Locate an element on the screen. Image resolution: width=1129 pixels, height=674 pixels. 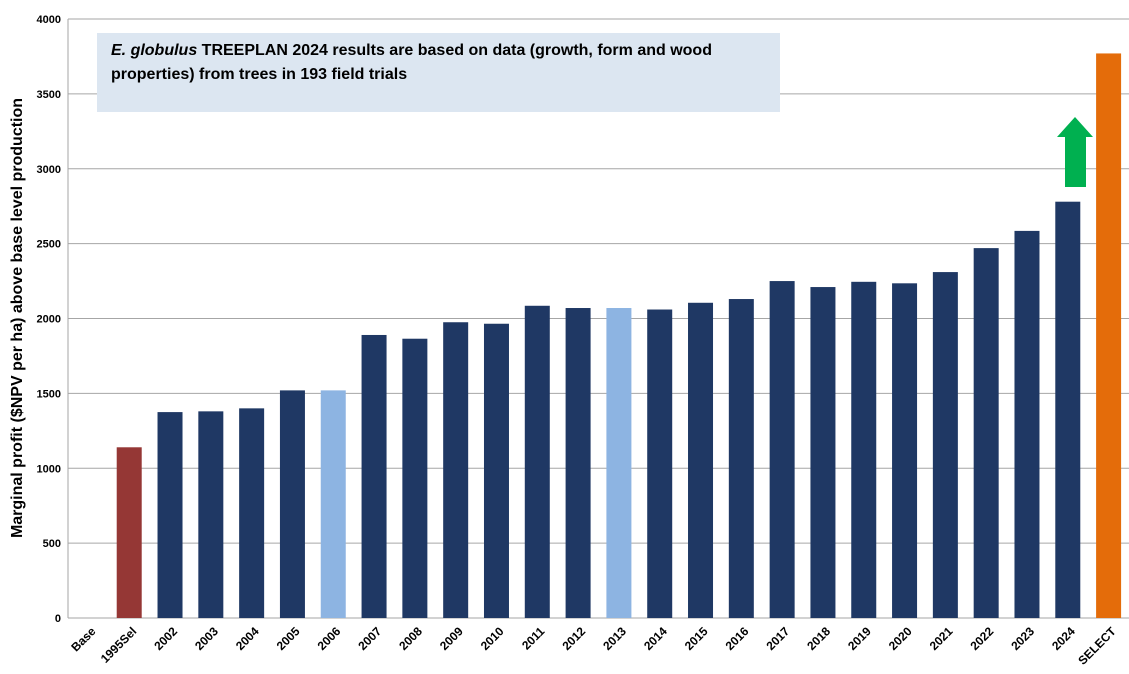
x-tick-label: 1995Sel is located at coordinates (119, 645).